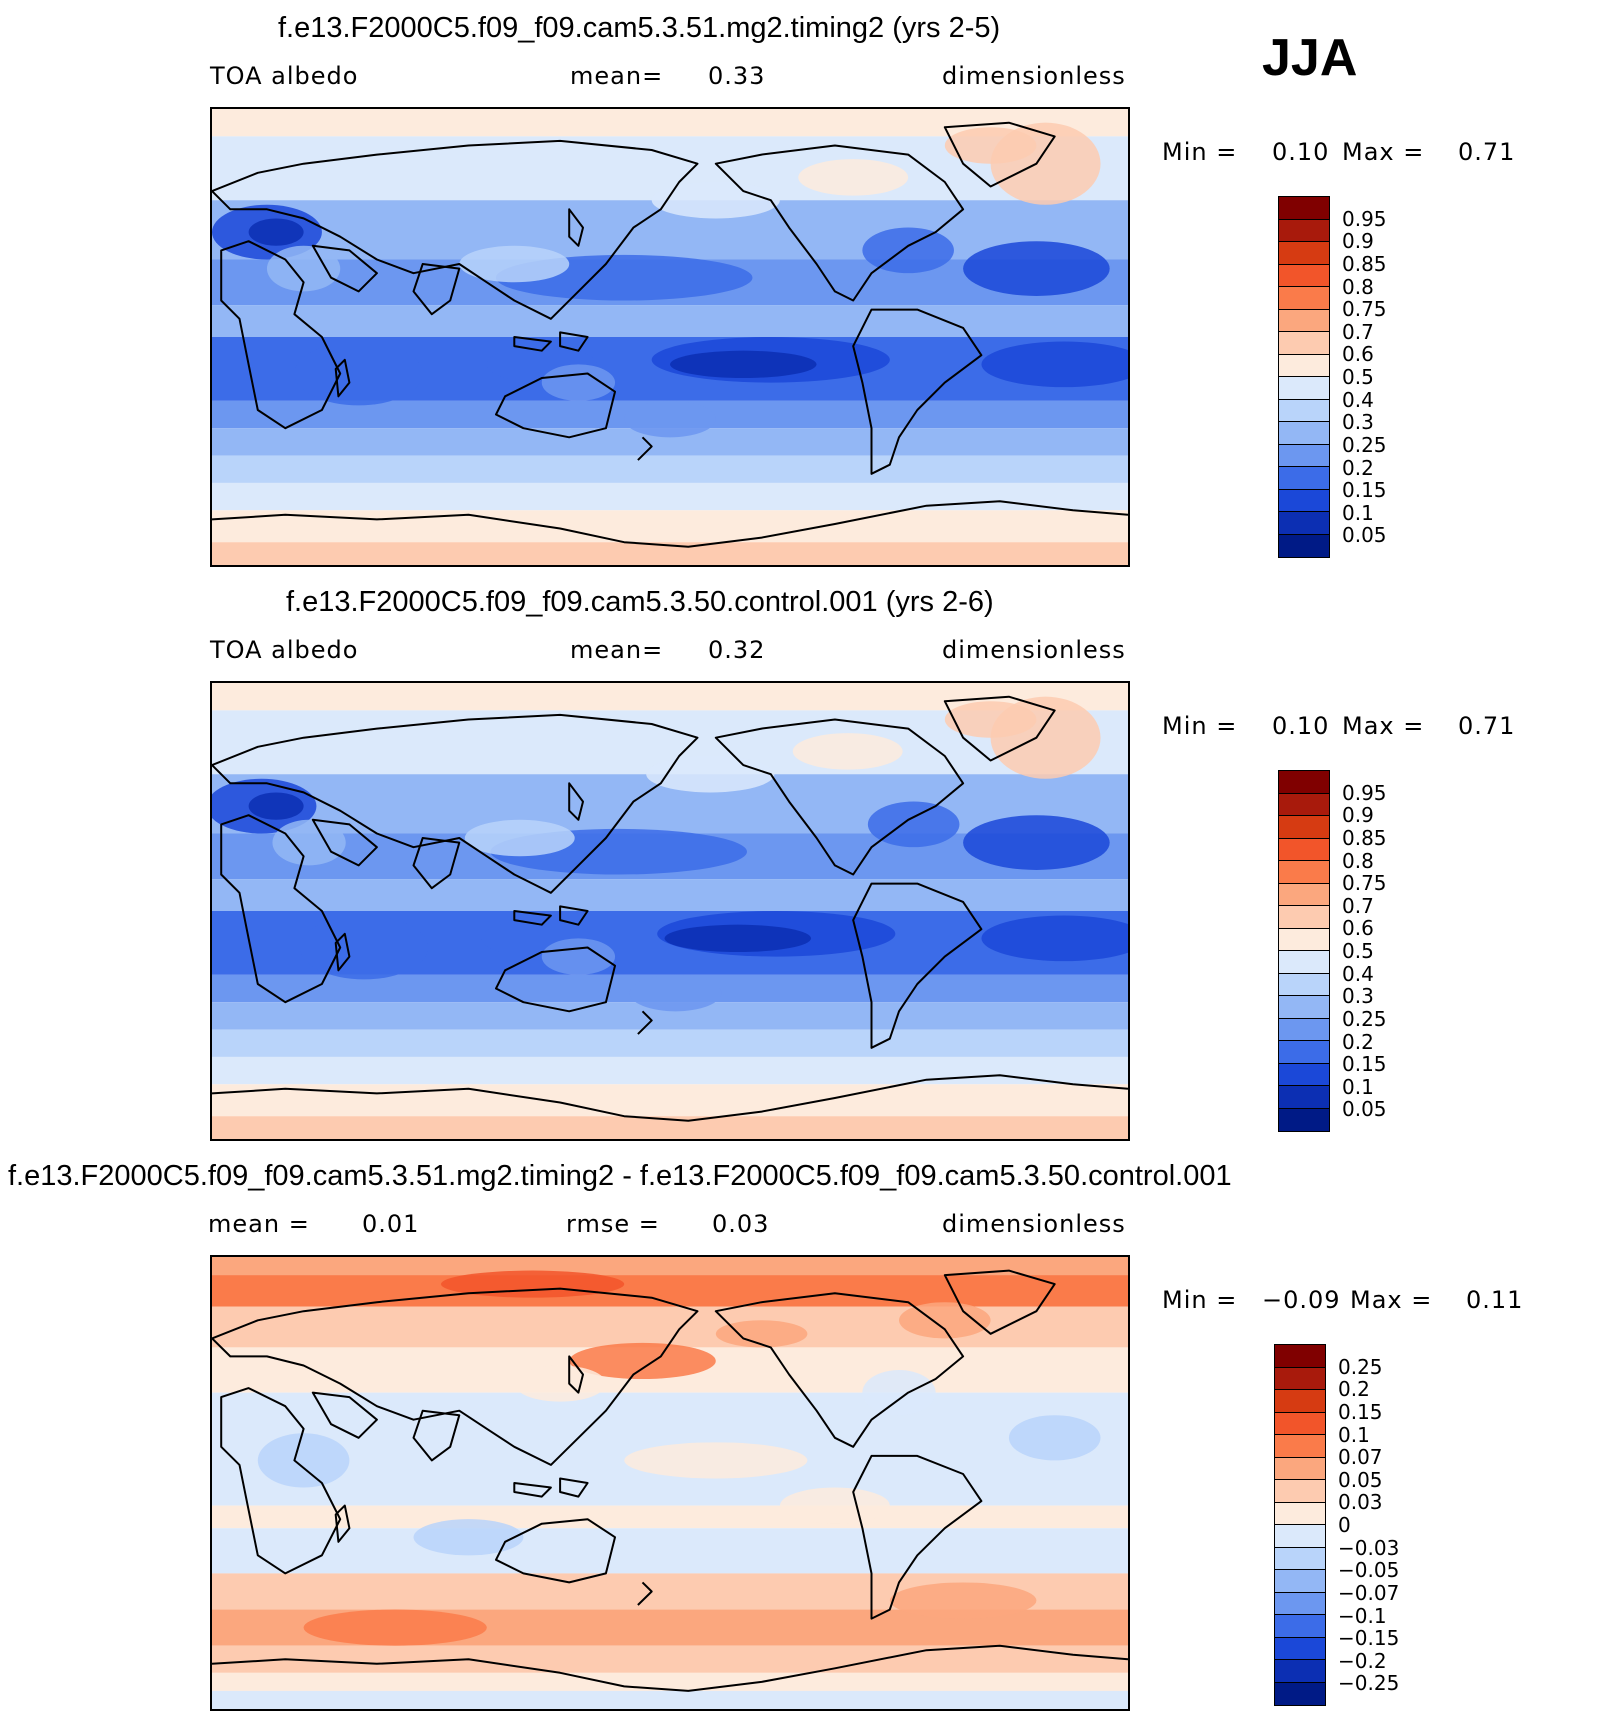 Image resolution: width=1616 pixels, height=1713 pixels. What do you see at coordinates (1358, 928) in the screenshot?
I see `colorbar-tick-label: 0.6` at bounding box center [1358, 928].